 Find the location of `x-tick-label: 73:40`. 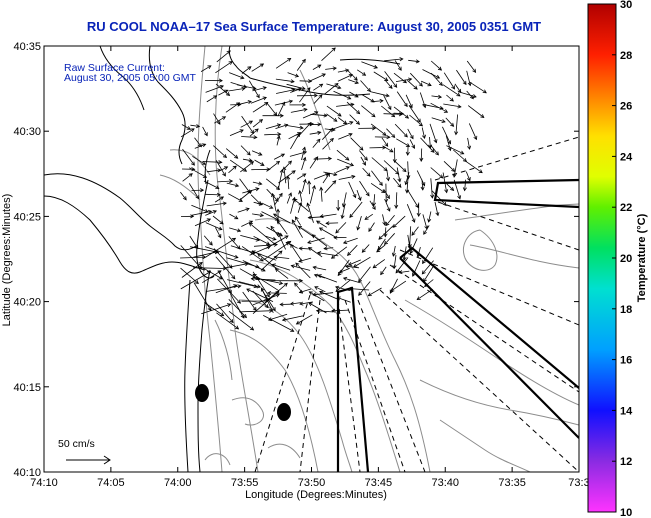

x-tick-label: 73:40 is located at coordinates (445, 483).